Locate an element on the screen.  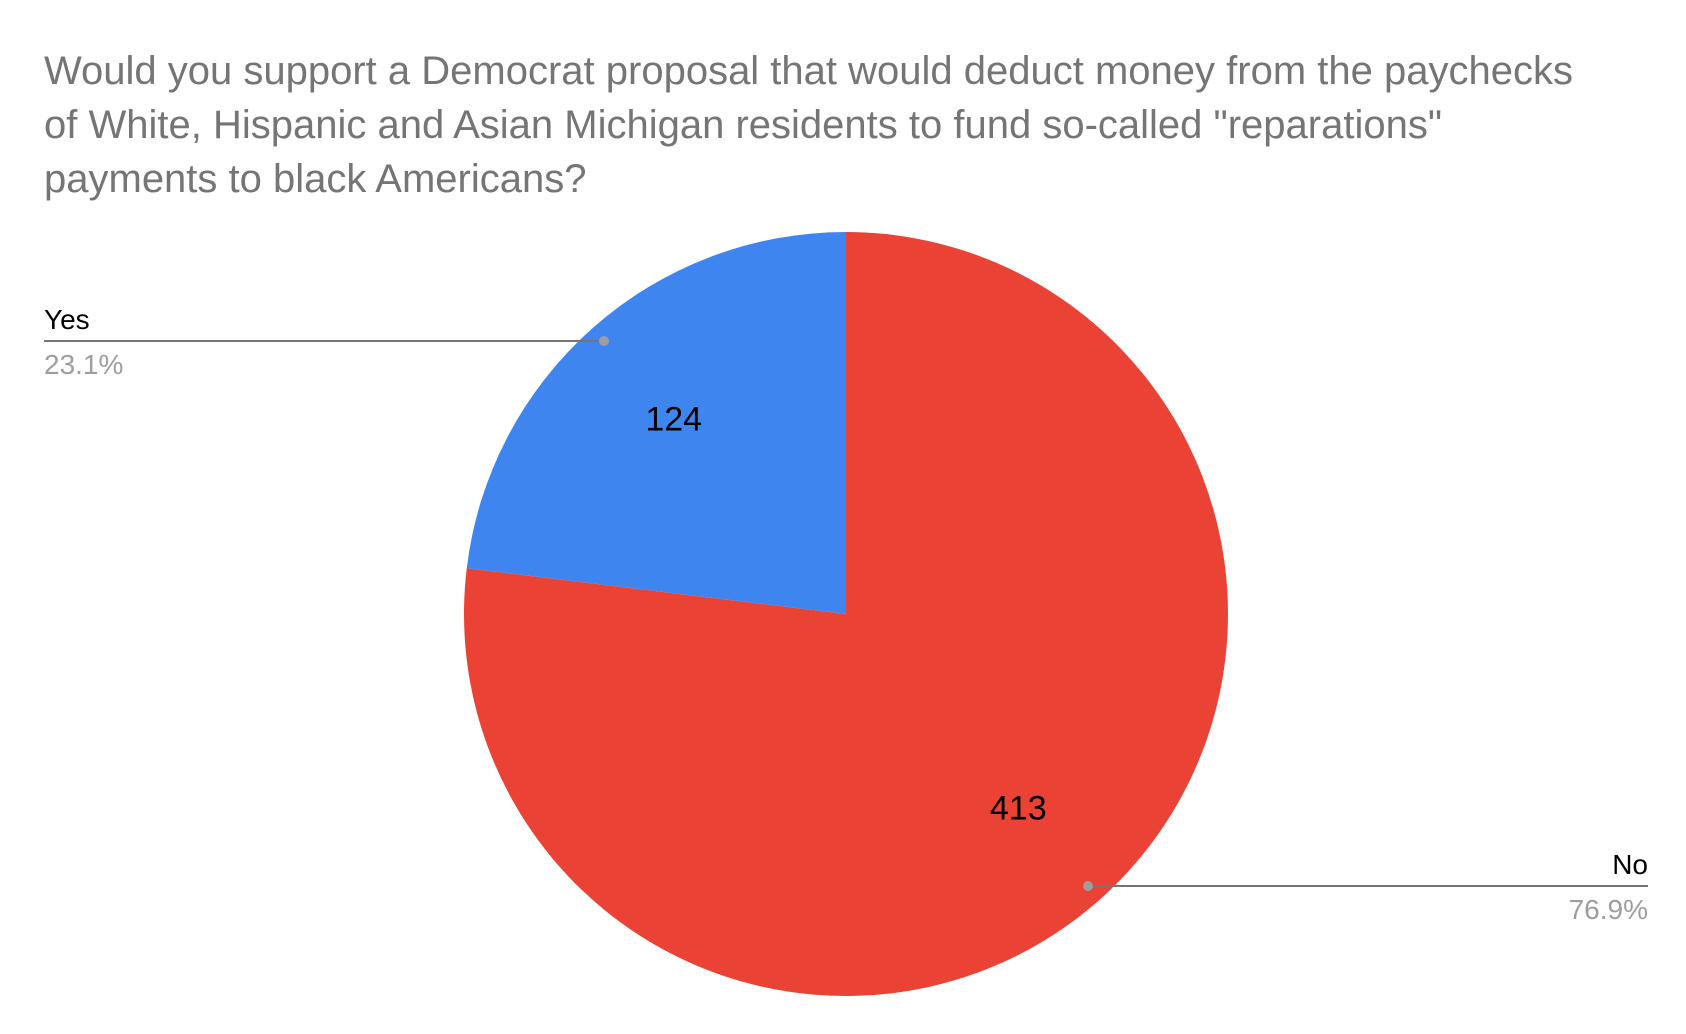
chart-title-line-3: payments to black Americans? is located at coordinates (315, 179).